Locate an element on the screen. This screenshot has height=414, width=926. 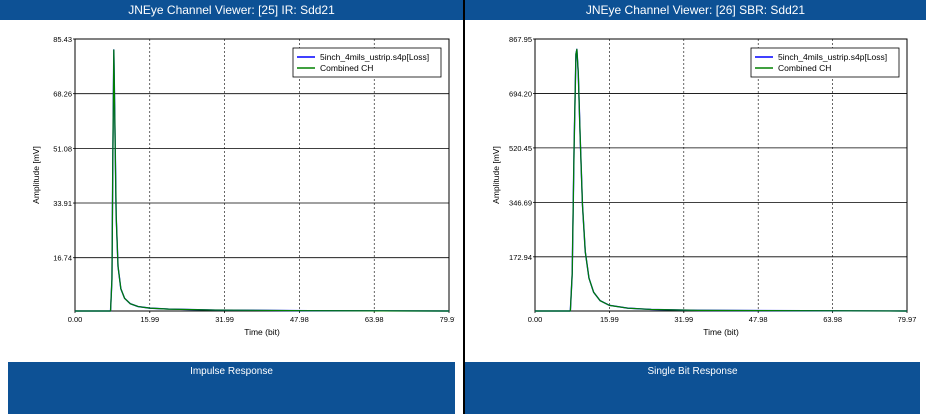
y-tick-label: 346.69 is located at coordinates (520, 202).